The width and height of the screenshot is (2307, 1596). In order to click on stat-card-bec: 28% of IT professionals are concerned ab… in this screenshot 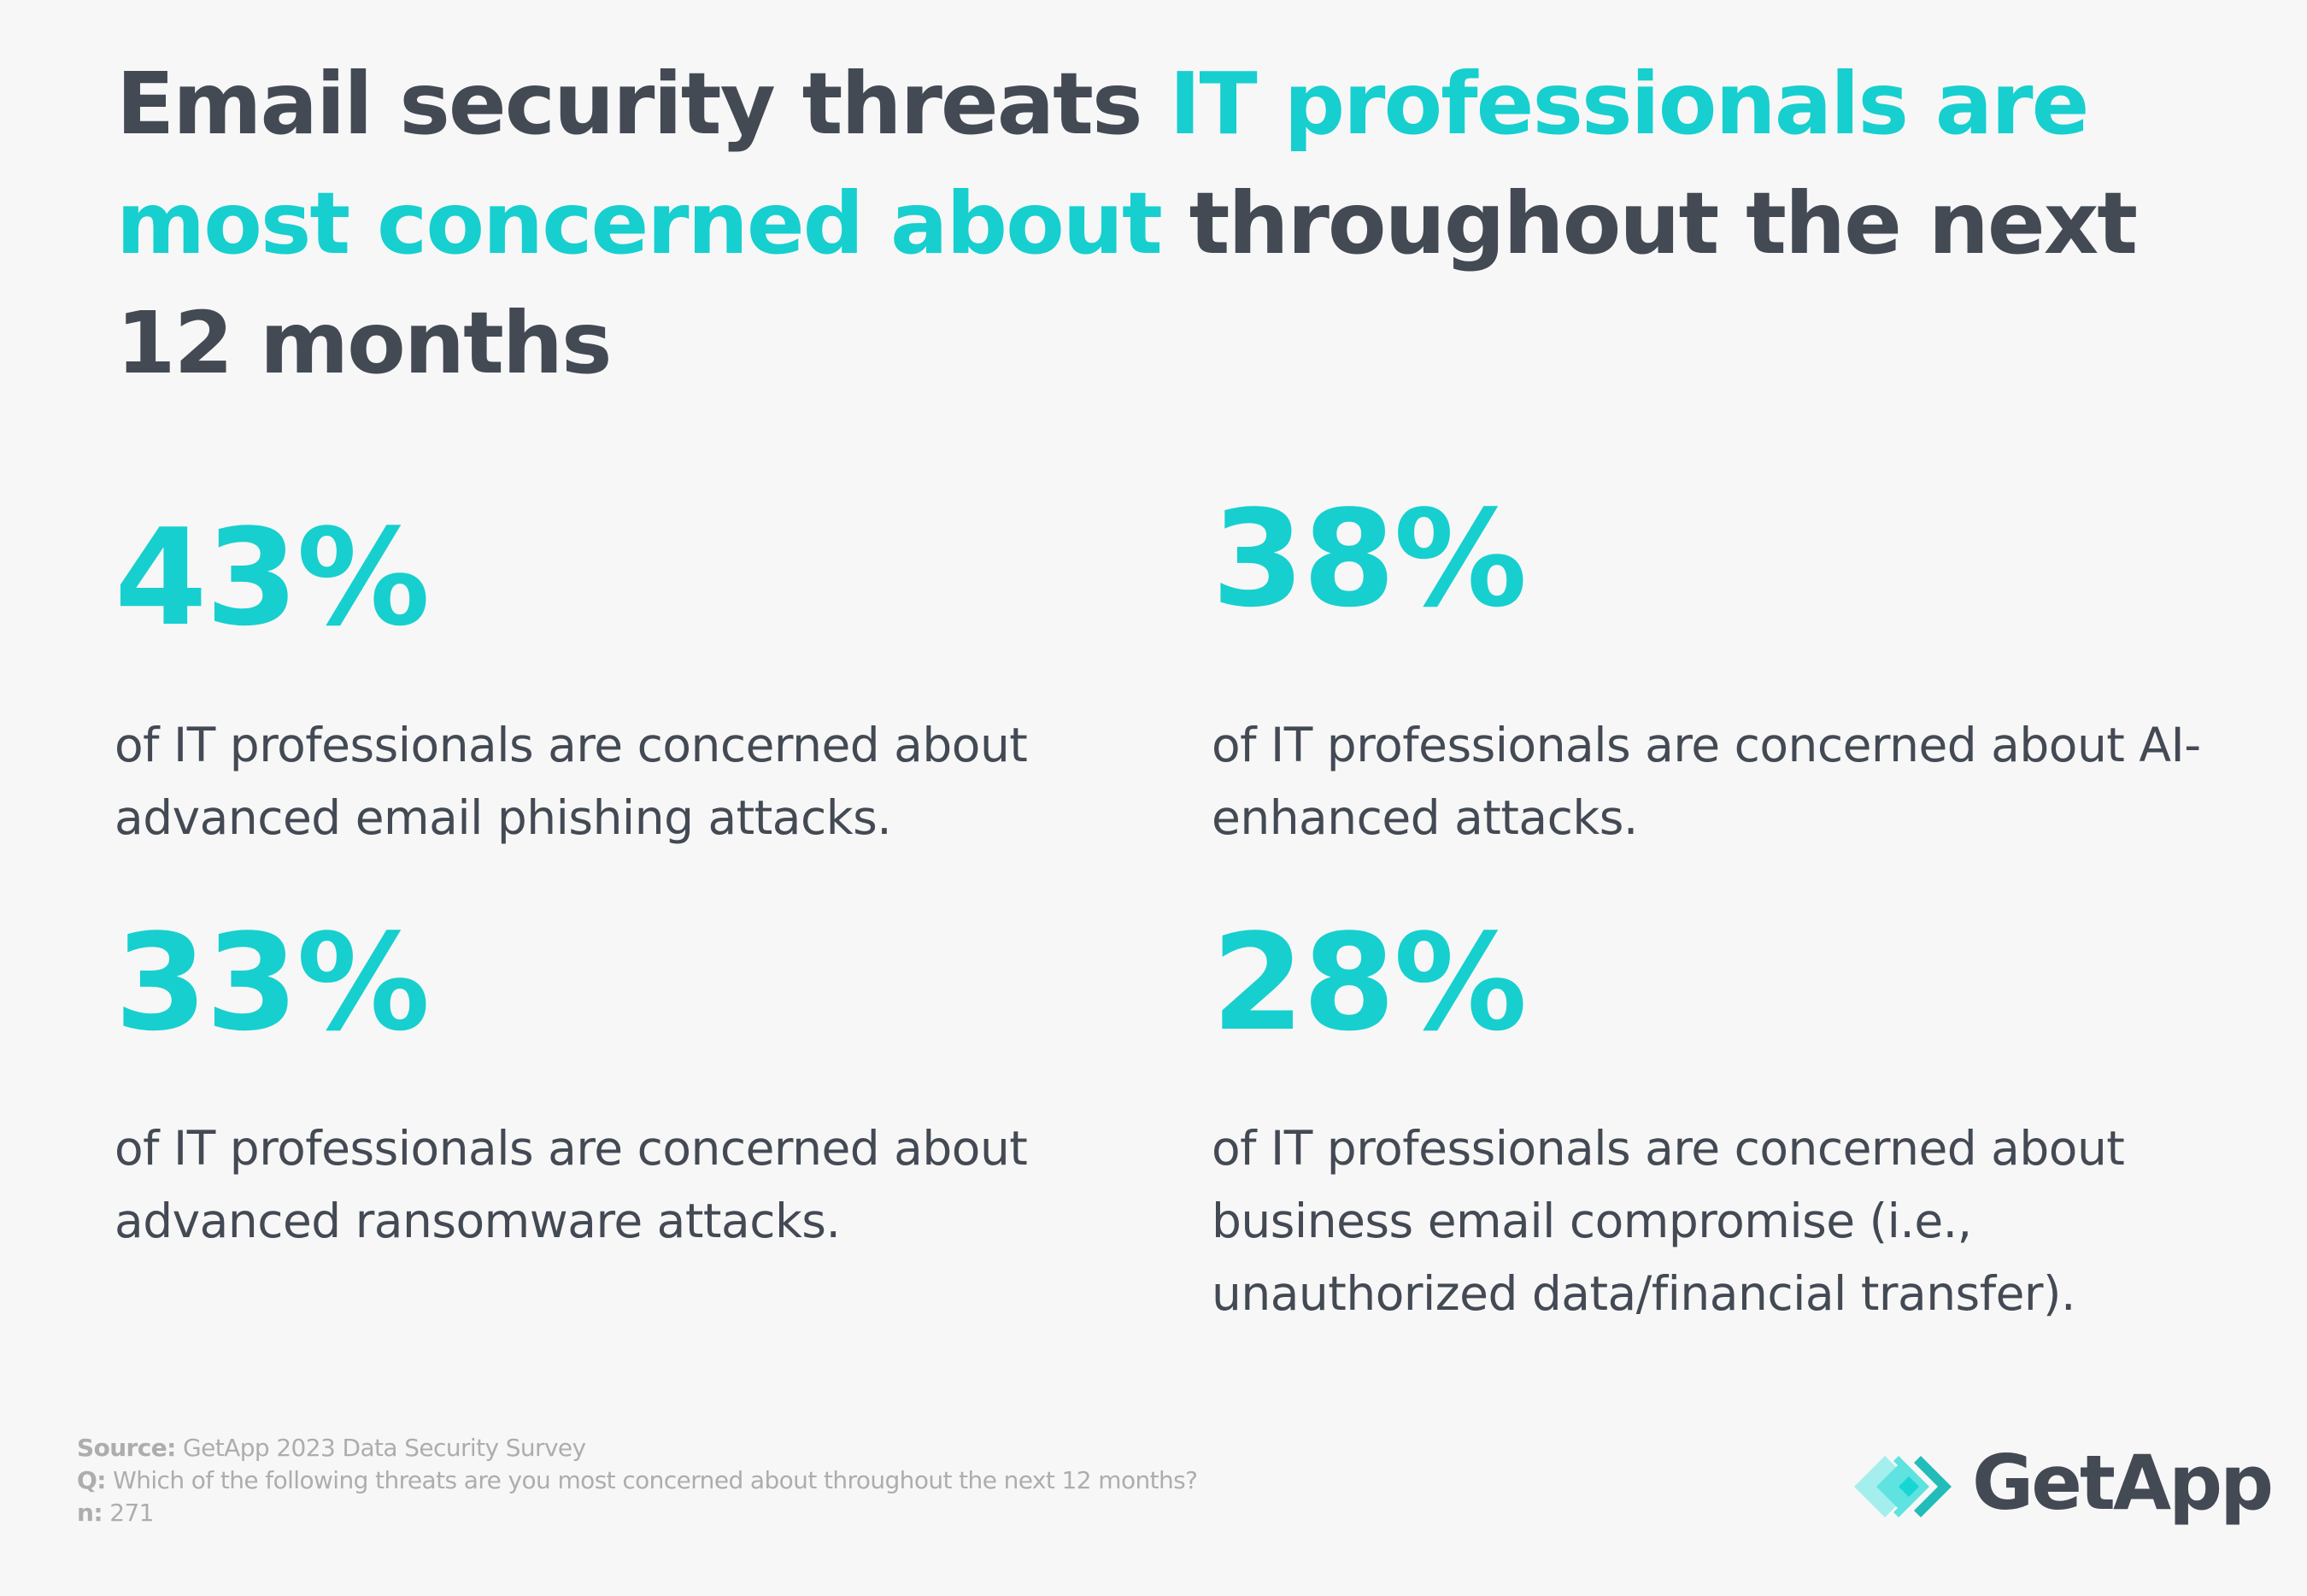, I will do `click(1746, 1123)`.